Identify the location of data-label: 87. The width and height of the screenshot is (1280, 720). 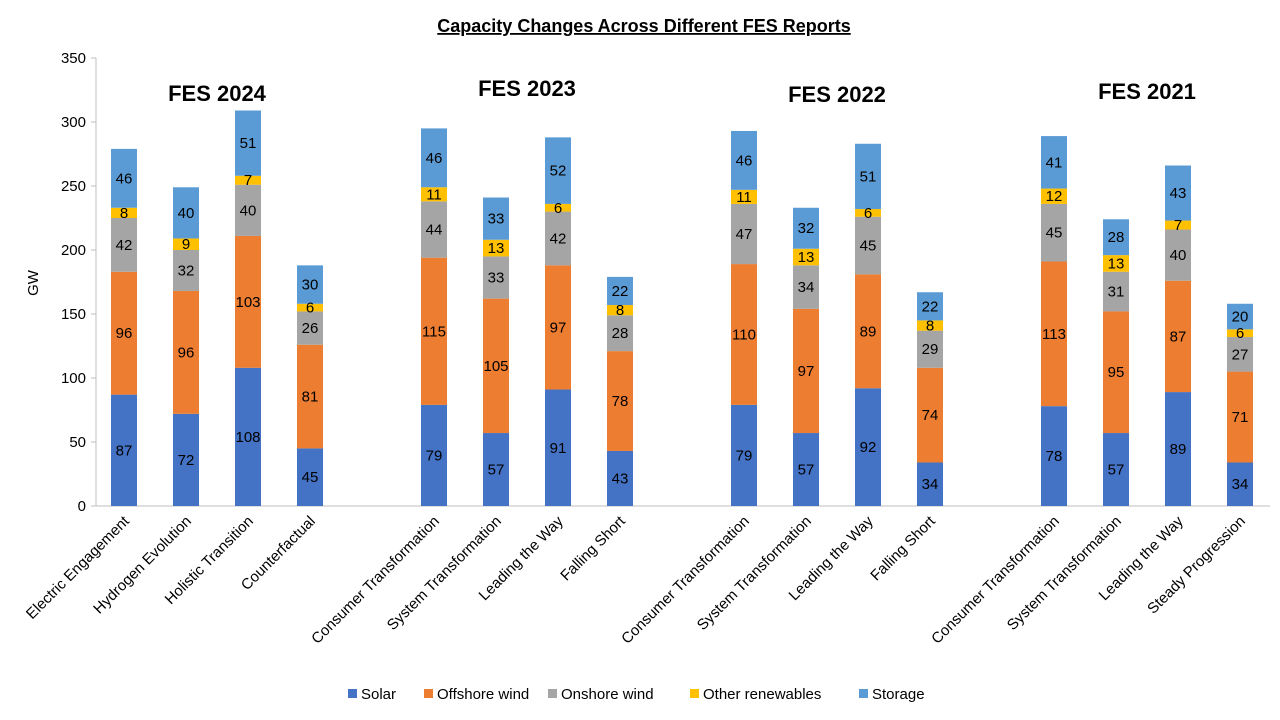
(1178, 336).